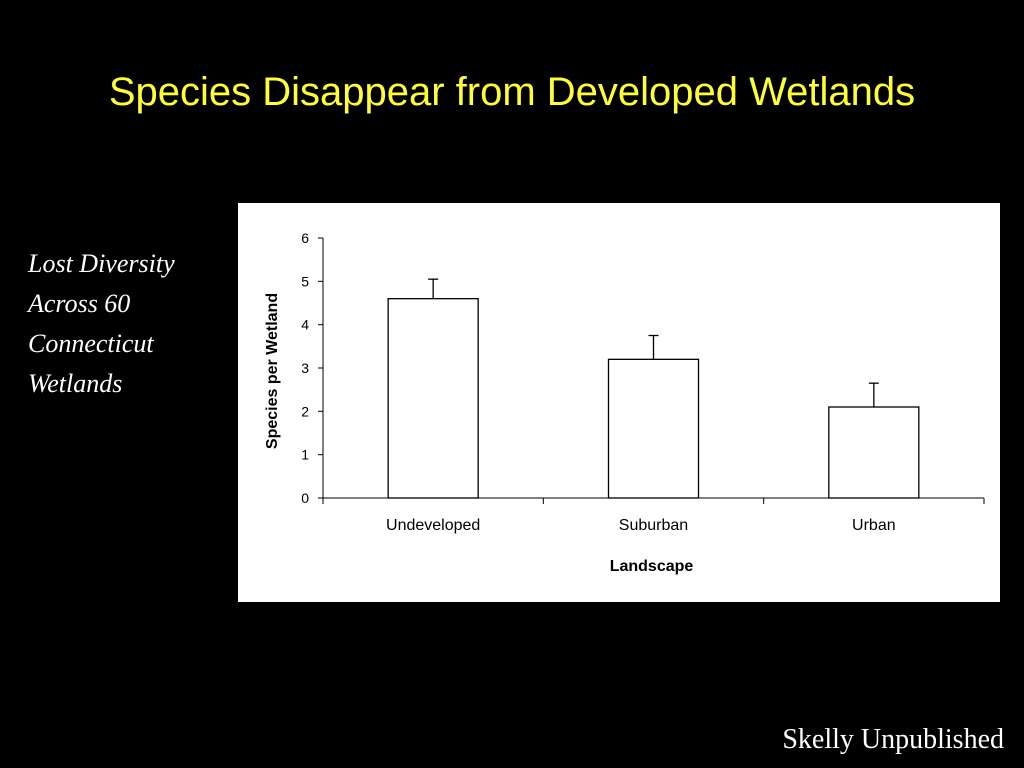 The height and width of the screenshot is (768, 1024). I want to click on caption-line: Across 60, so click(79, 303).